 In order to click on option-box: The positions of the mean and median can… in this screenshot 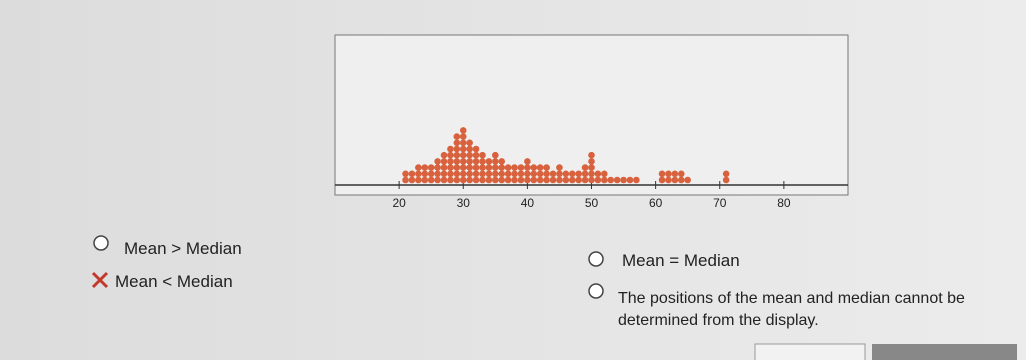, I will do `click(791, 309)`.